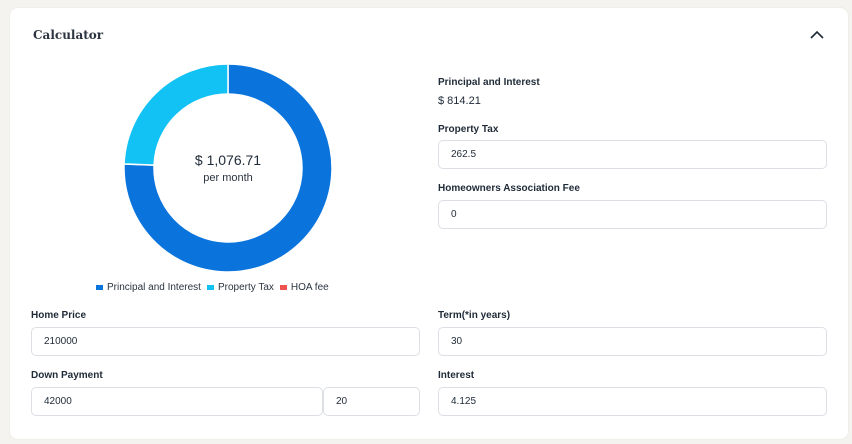  I want to click on legend-swatch-property-tax, so click(210, 287).